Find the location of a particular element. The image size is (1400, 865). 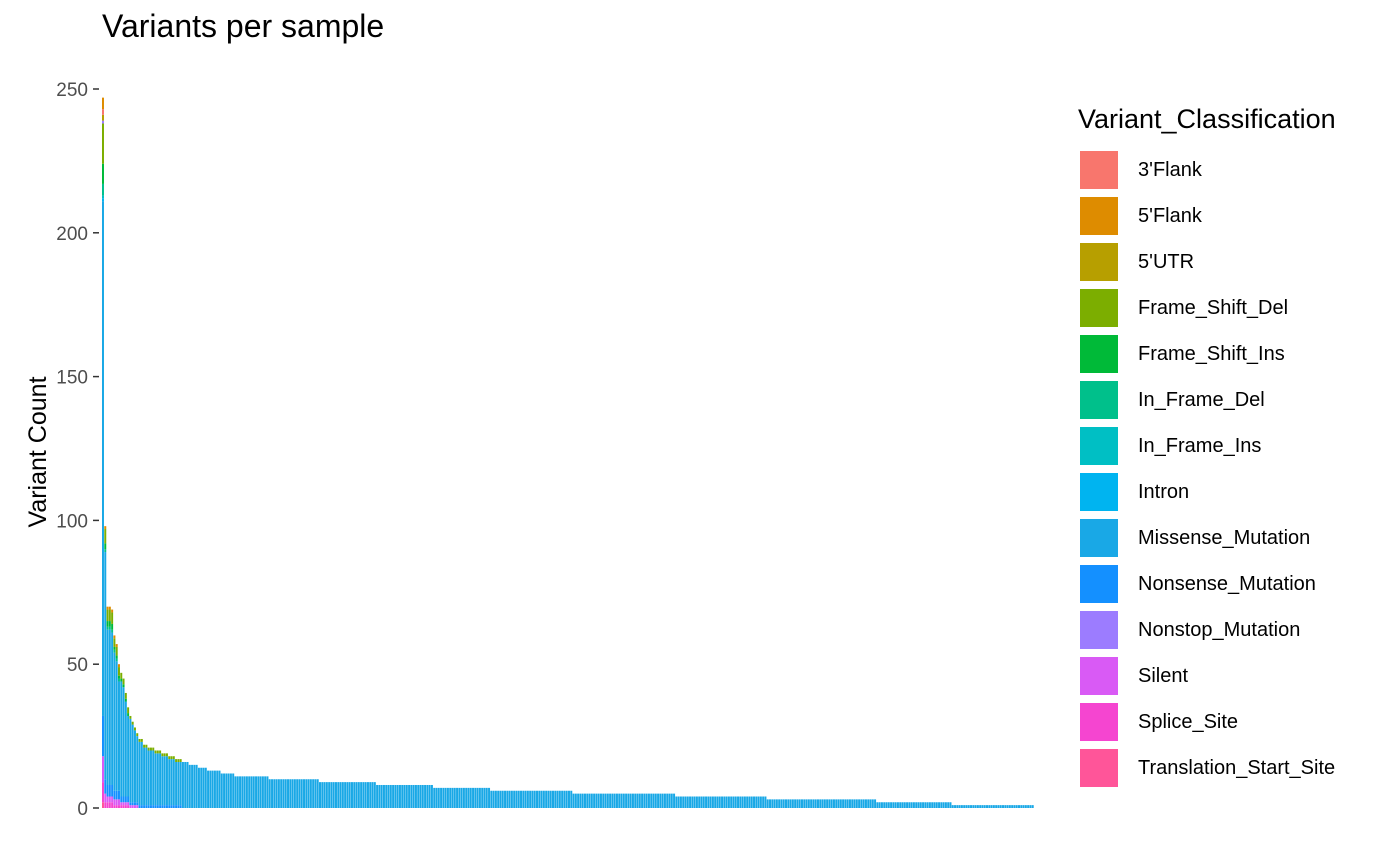

legend-item: In_Frame_Ins is located at coordinates (1207, 446).